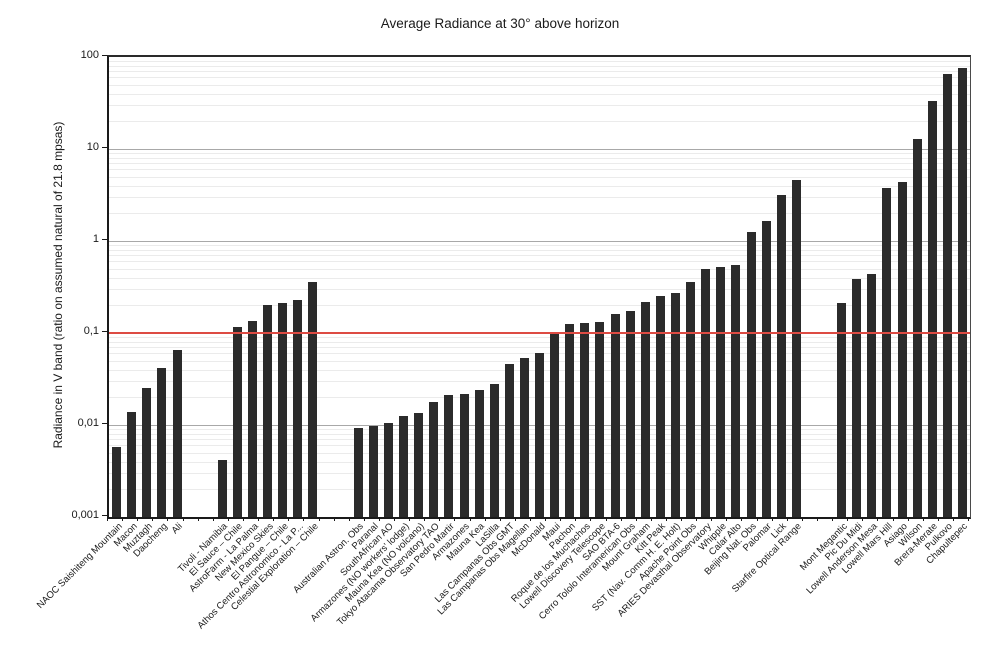 This screenshot has height=650, width=1000. I want to click on major-gridline, so click(539, 149).